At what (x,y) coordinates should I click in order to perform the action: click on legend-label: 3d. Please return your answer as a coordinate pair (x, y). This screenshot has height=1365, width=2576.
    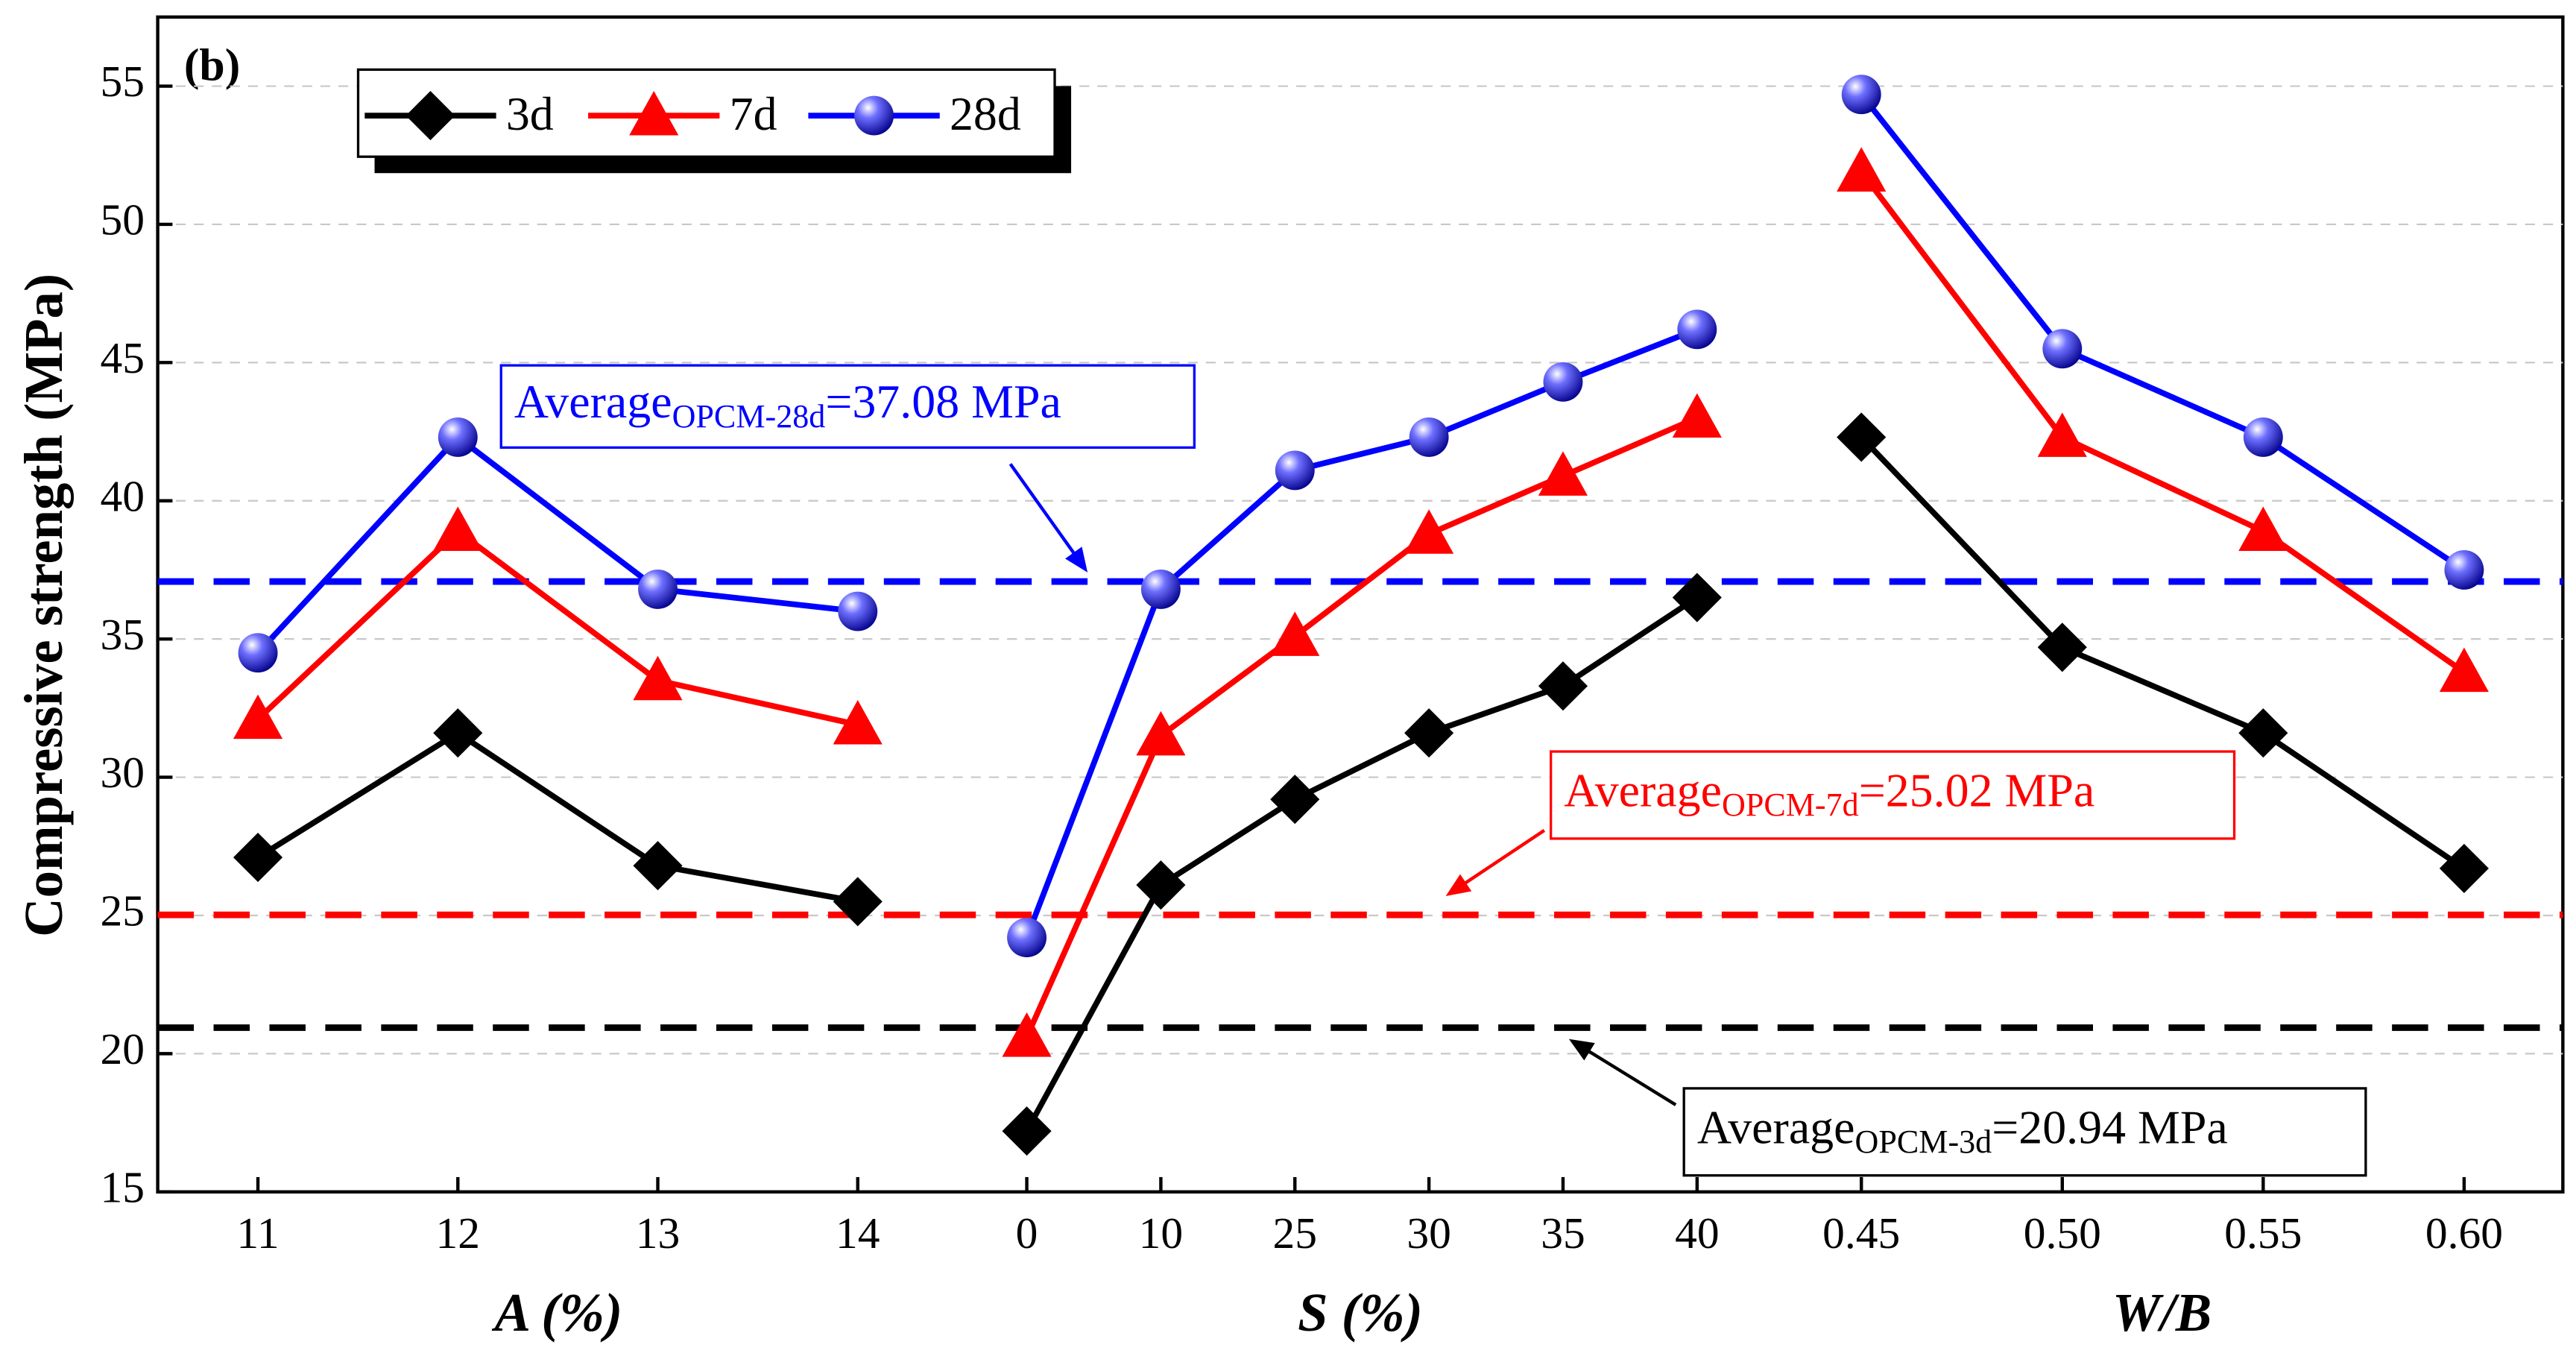
    Looking at the image, I should click on (530, 113).